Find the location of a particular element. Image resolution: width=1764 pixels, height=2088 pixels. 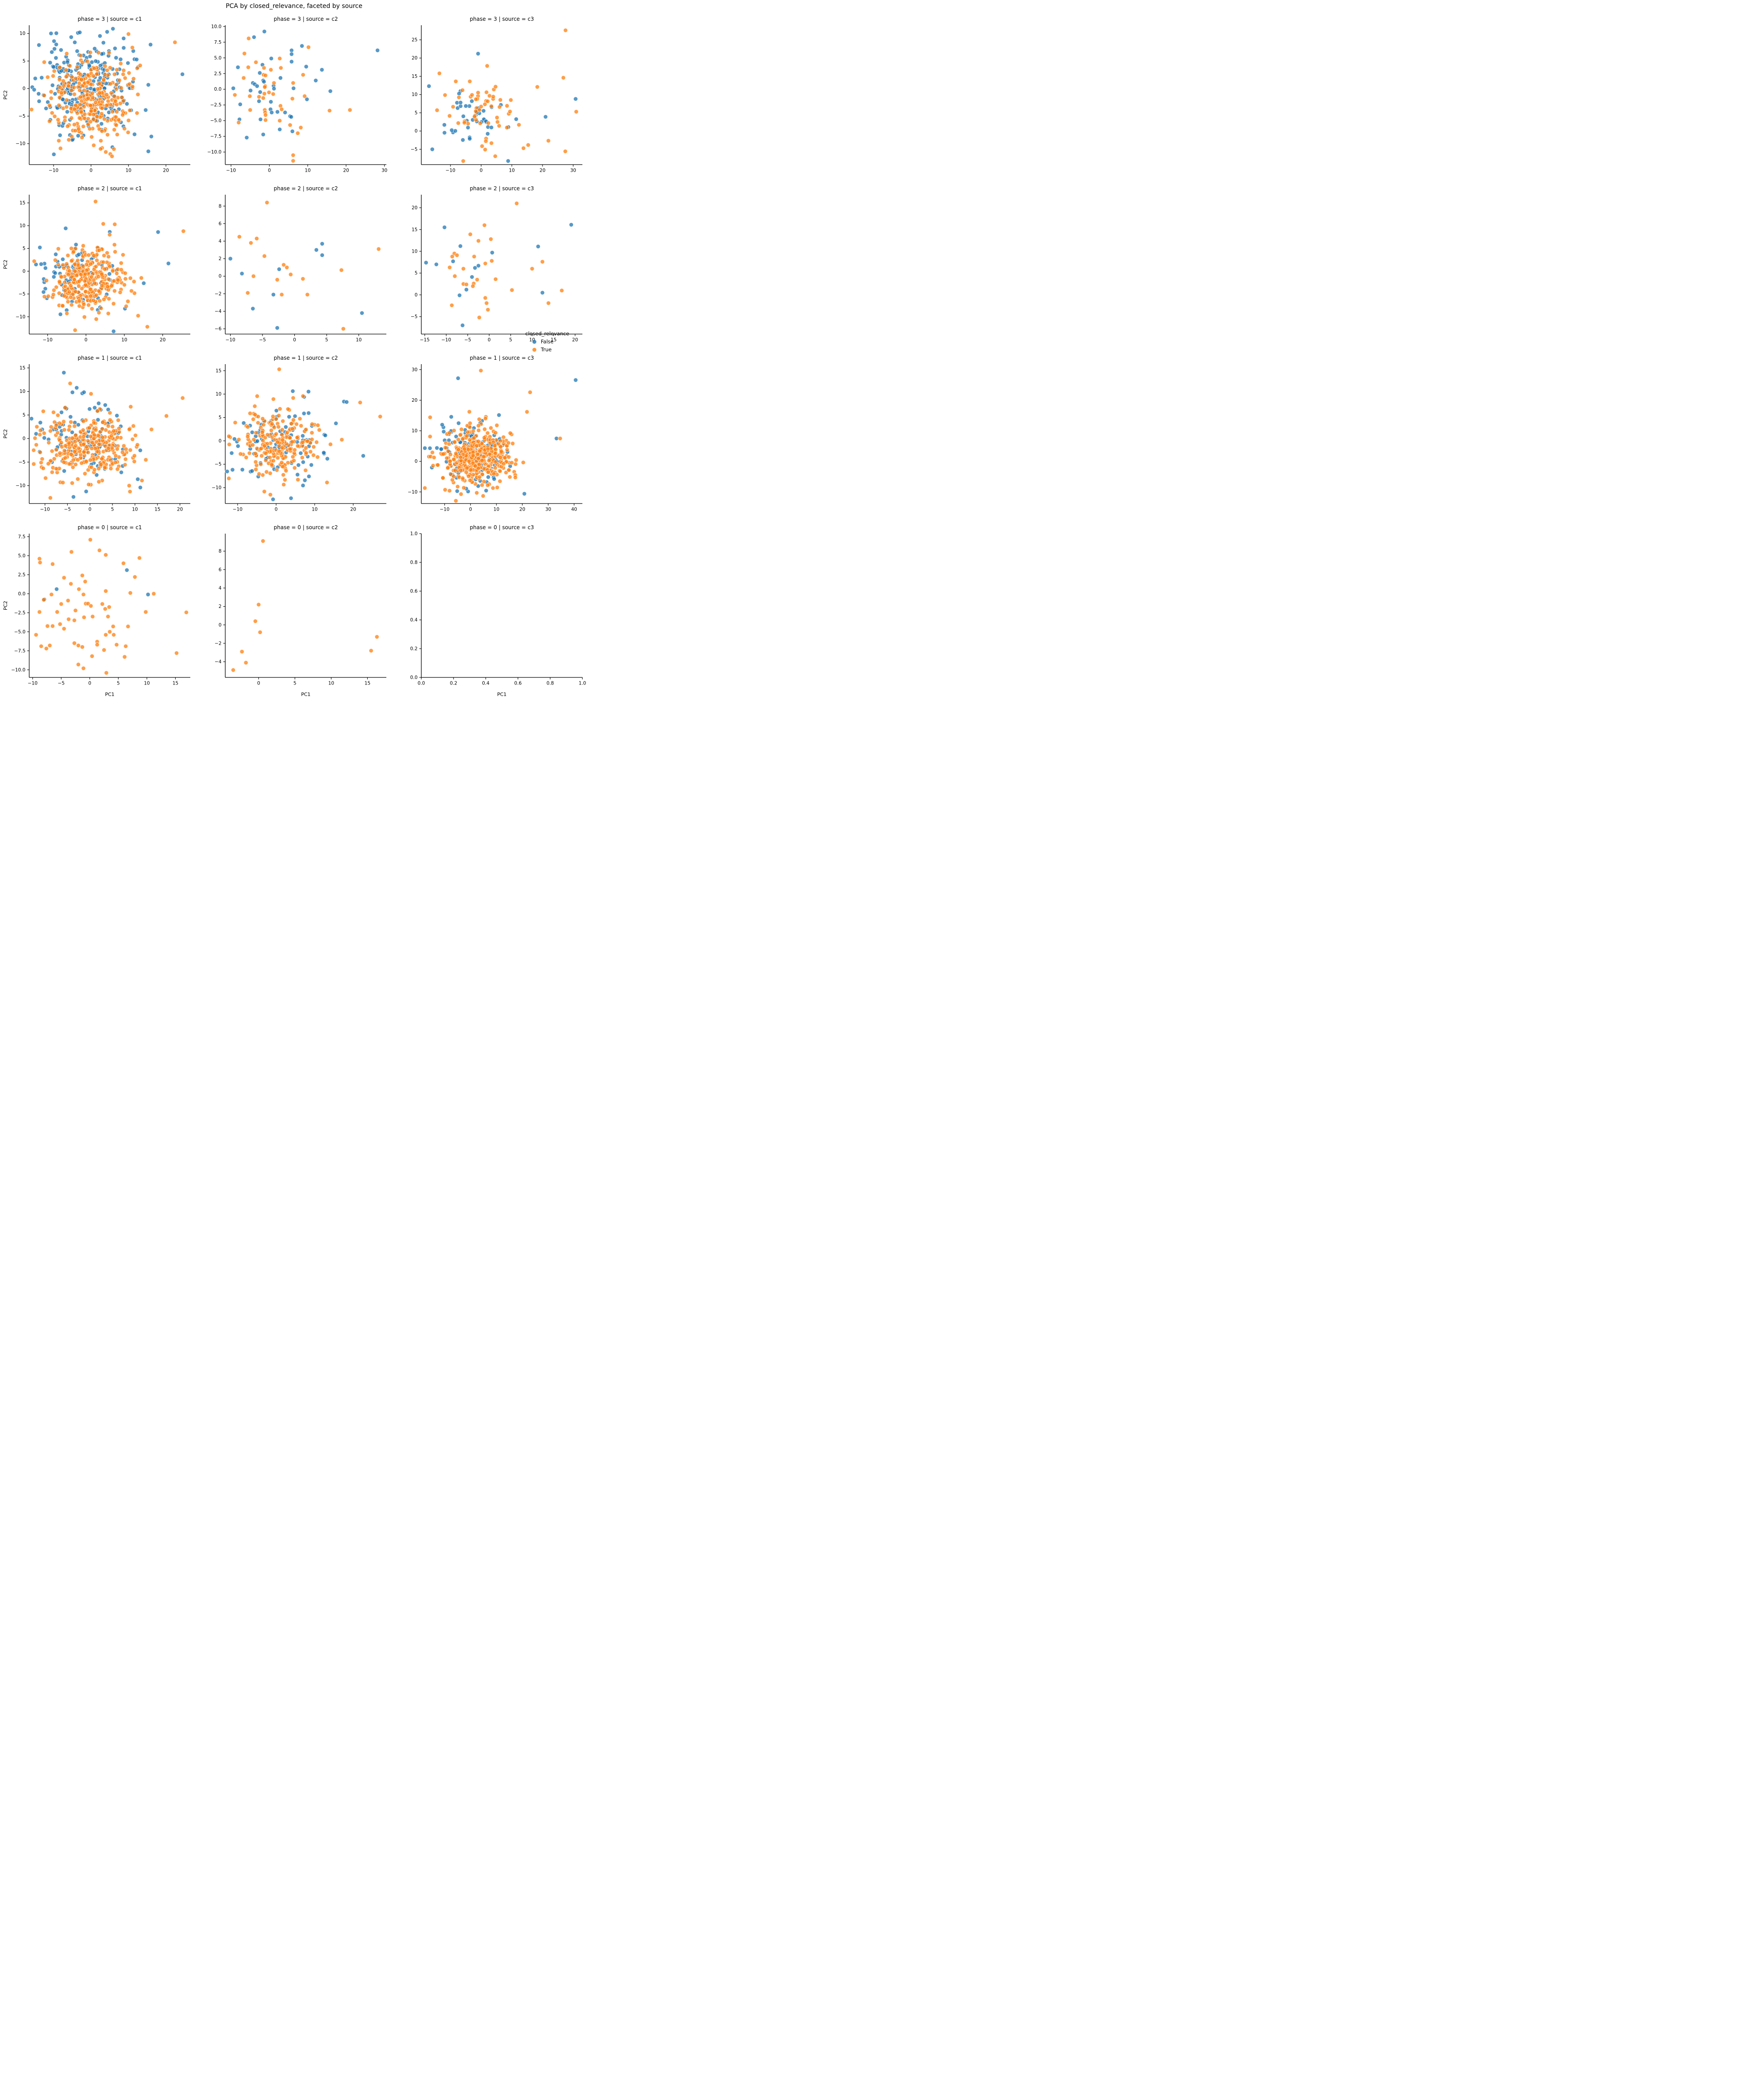

points-layer is located at coordinates (107, 435).